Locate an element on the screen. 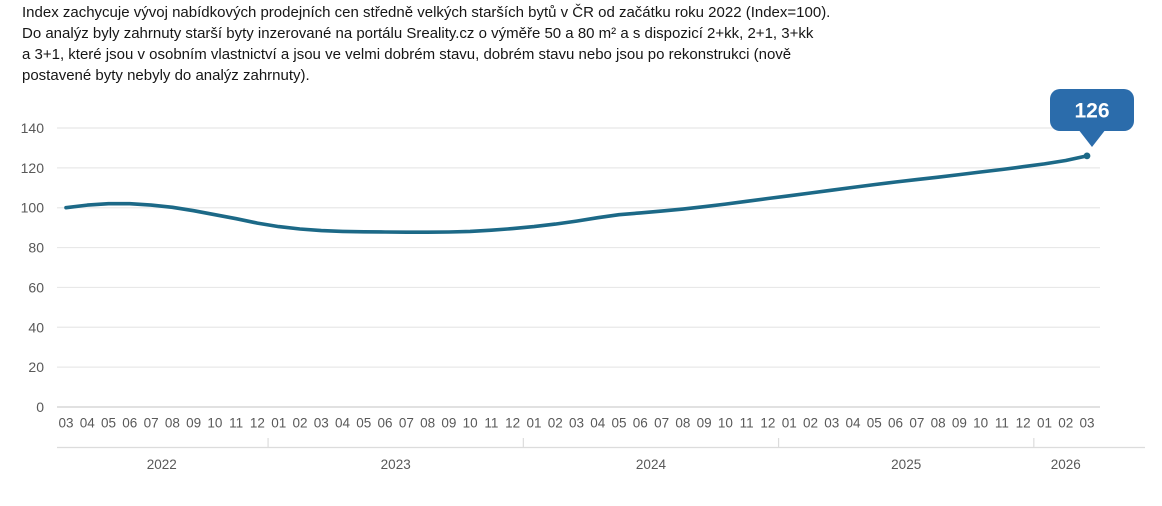 The width and height of the screenshot is (1162, 506). x-axis-year-label: 2025 is located at coordinates (906, 464).